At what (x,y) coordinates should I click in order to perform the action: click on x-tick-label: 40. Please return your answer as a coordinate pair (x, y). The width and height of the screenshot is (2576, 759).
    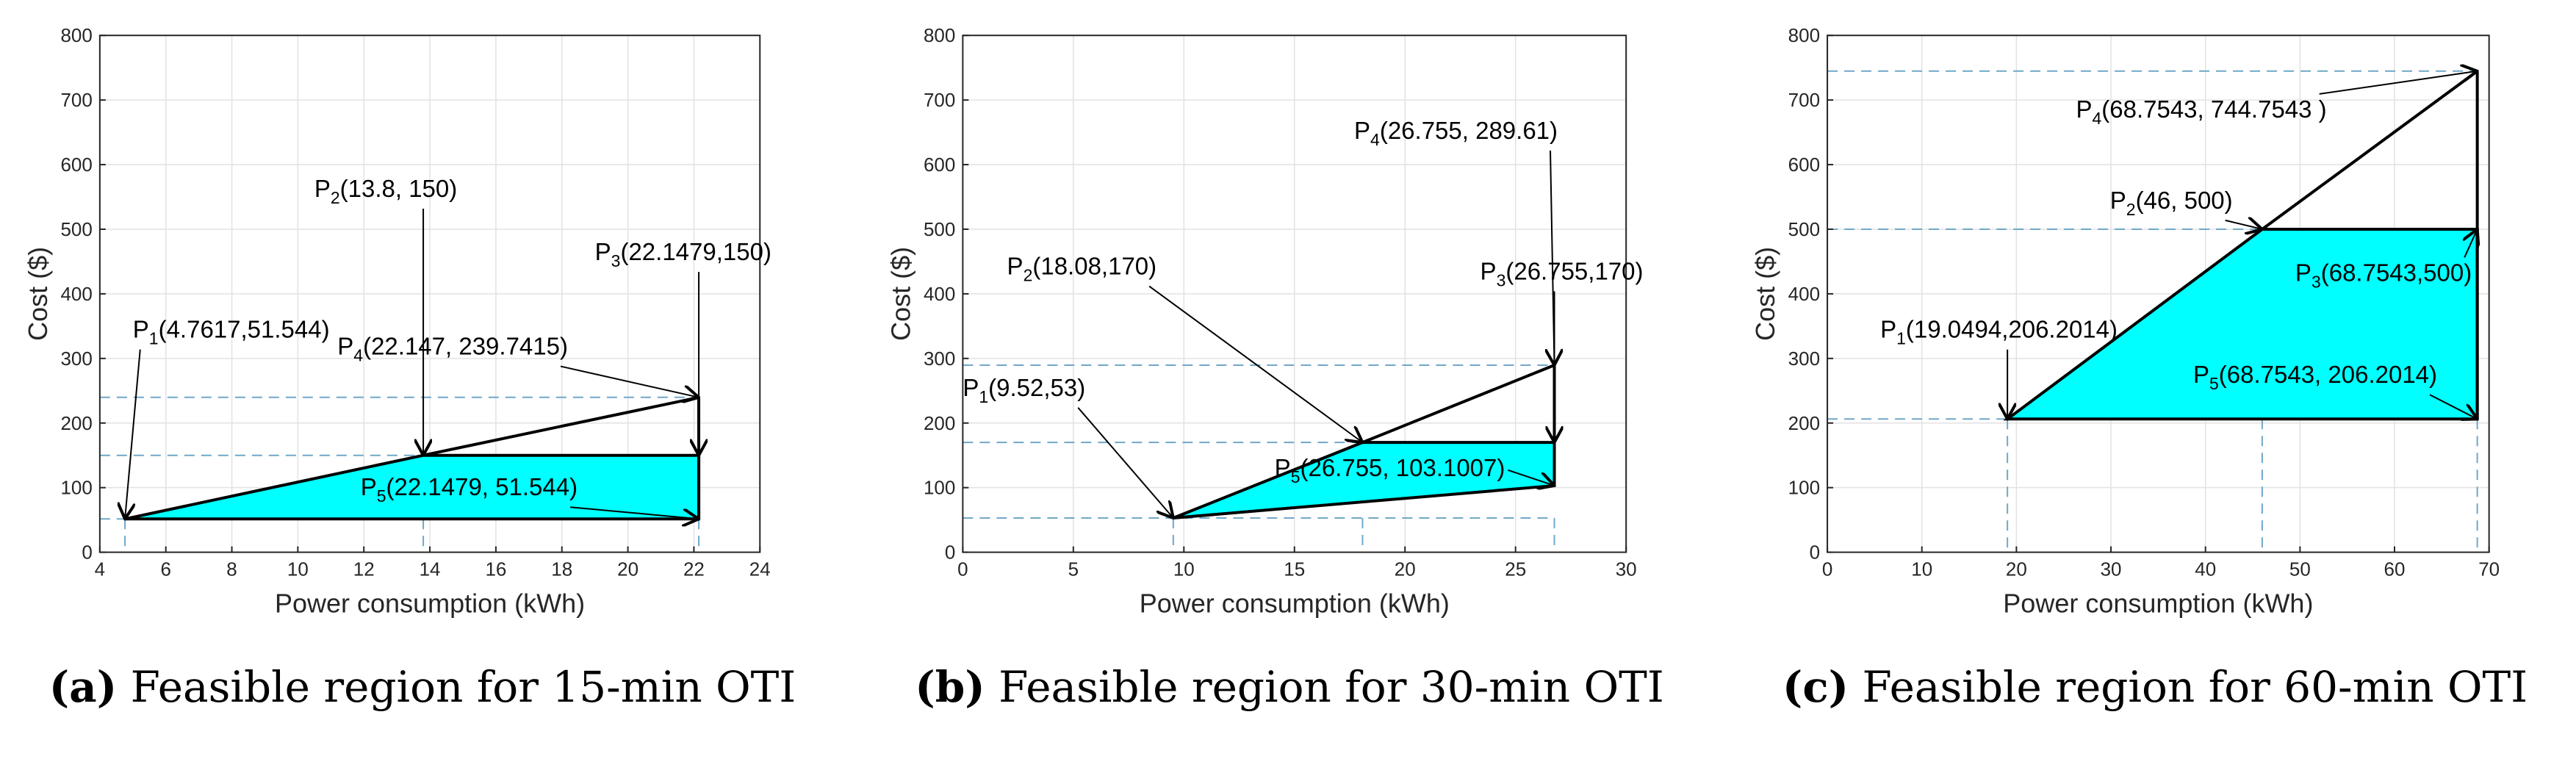
    Looking at the image, I should click on (2205, 569).